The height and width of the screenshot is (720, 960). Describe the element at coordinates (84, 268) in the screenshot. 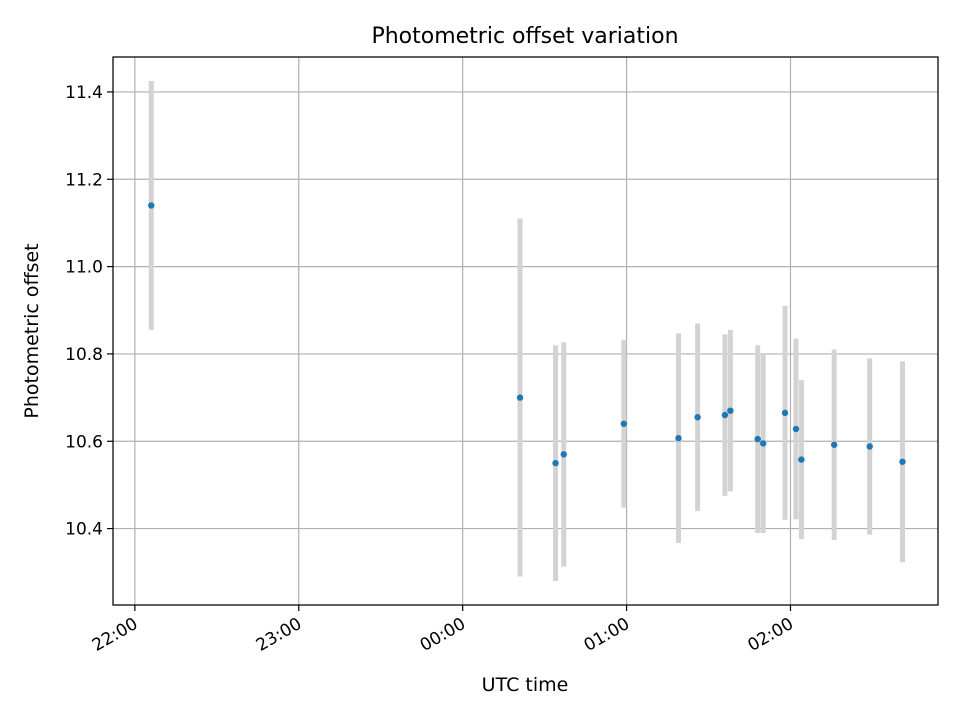

I see `y-tick-label: 11.0` at that location.